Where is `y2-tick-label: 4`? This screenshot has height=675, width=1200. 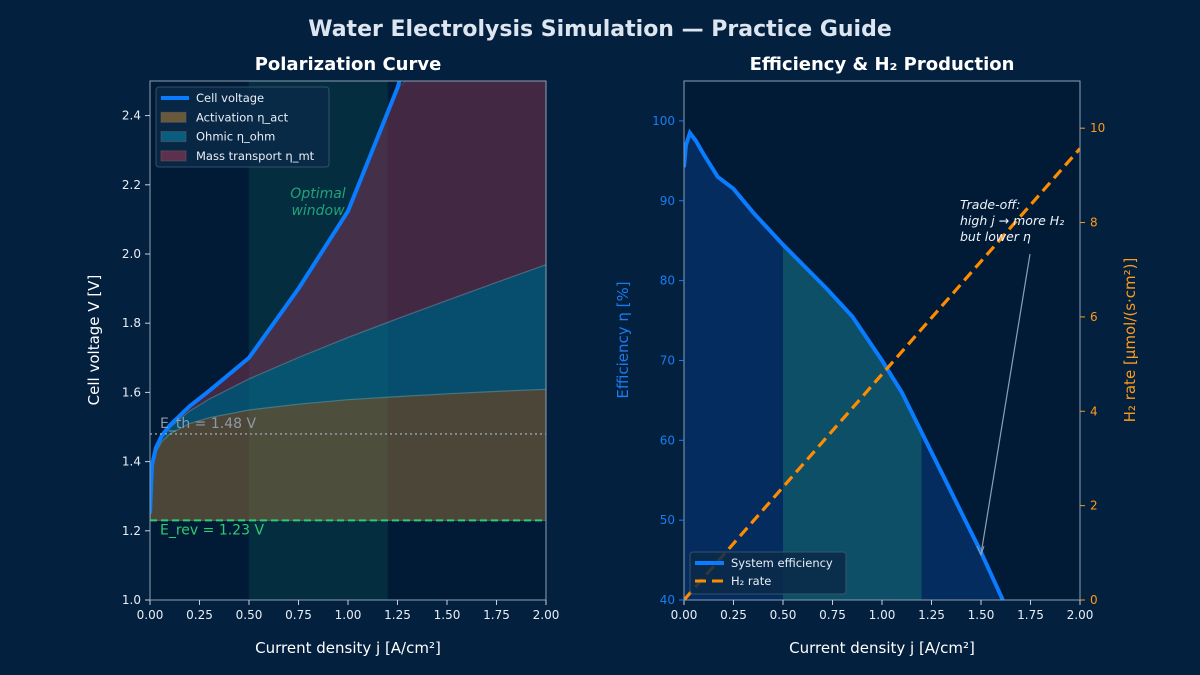
y2-tick-label: 4 is located at coordinates (1094, 411).